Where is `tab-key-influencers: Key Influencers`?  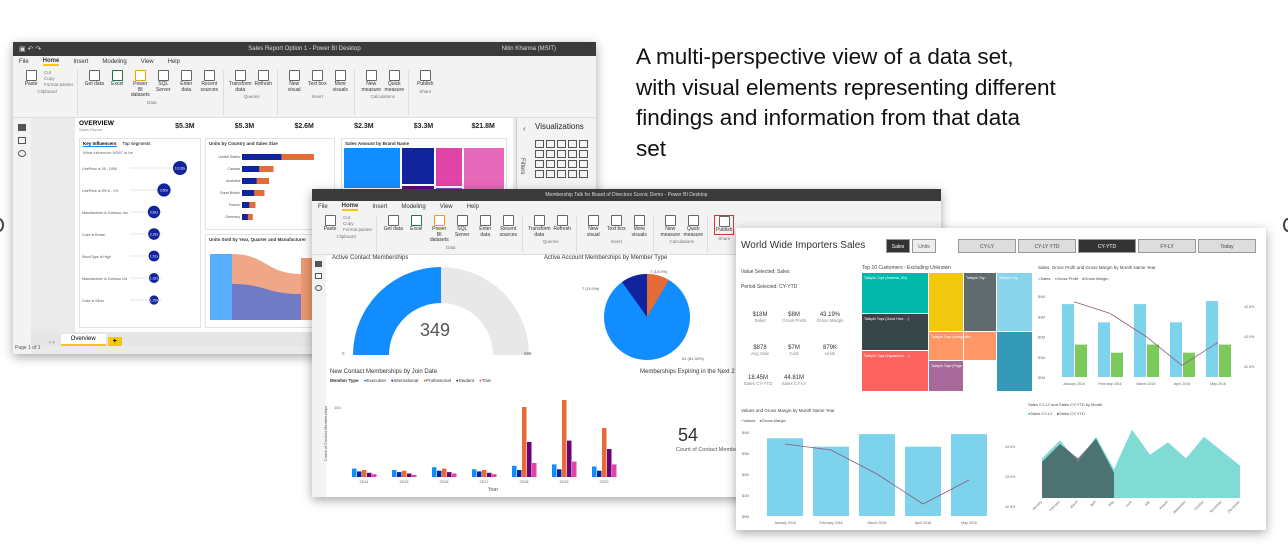
tab-key-influencers: Key Influencers is located at coordinates (100, 144).